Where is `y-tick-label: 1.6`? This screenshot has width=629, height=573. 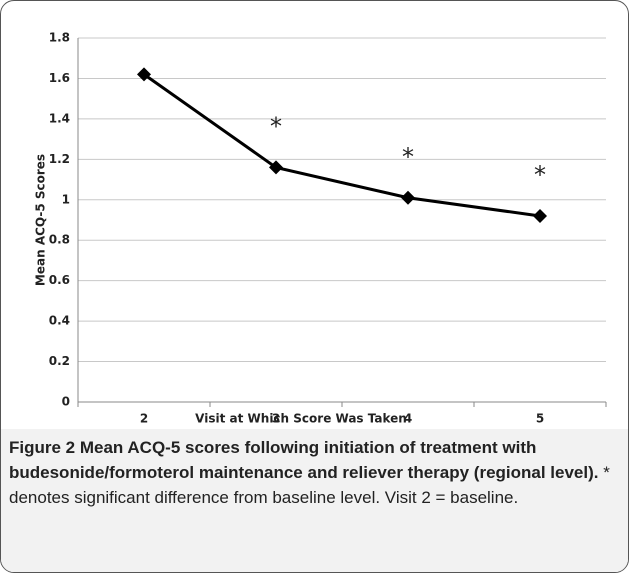
y-tick-label: 1.6 is located at coordinates (59, 78).